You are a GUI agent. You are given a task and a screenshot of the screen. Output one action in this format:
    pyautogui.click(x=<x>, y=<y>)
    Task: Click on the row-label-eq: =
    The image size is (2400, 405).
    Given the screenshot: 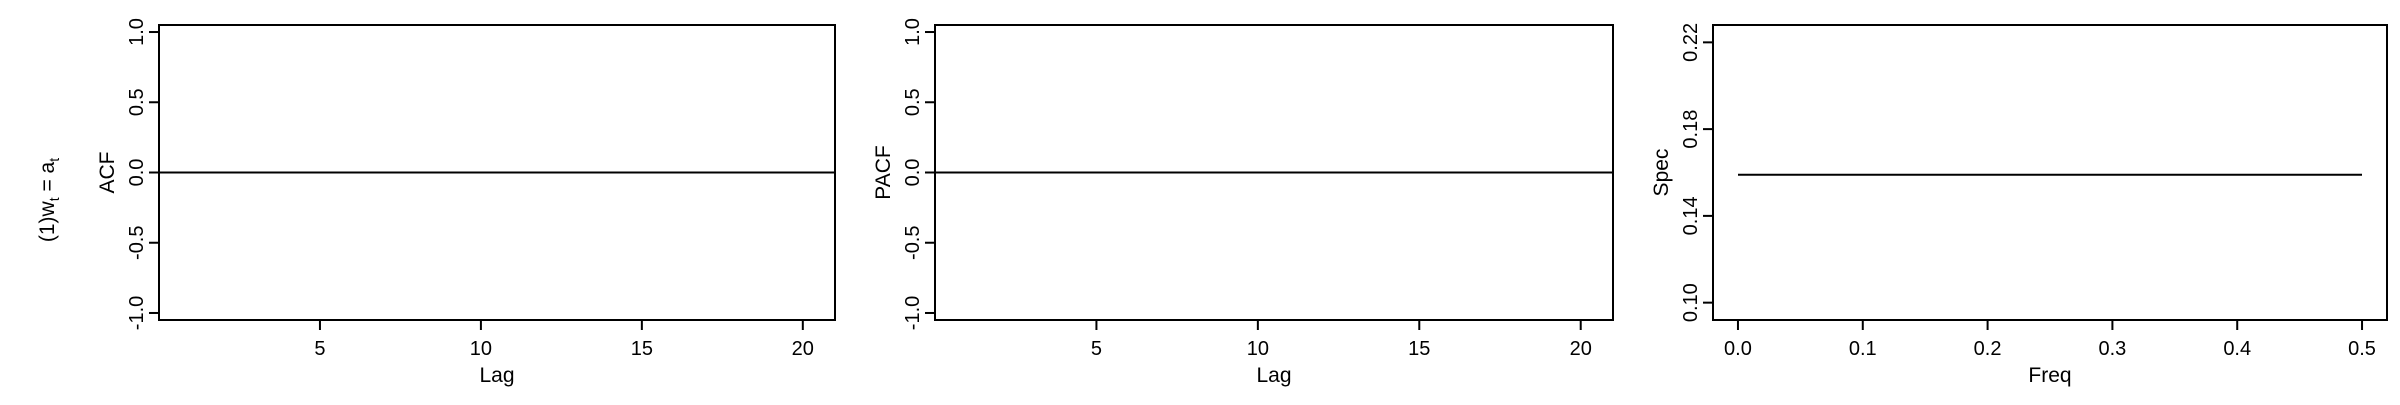 What is the action you would take?
    pyautogui.click(x=47, y=185)
    